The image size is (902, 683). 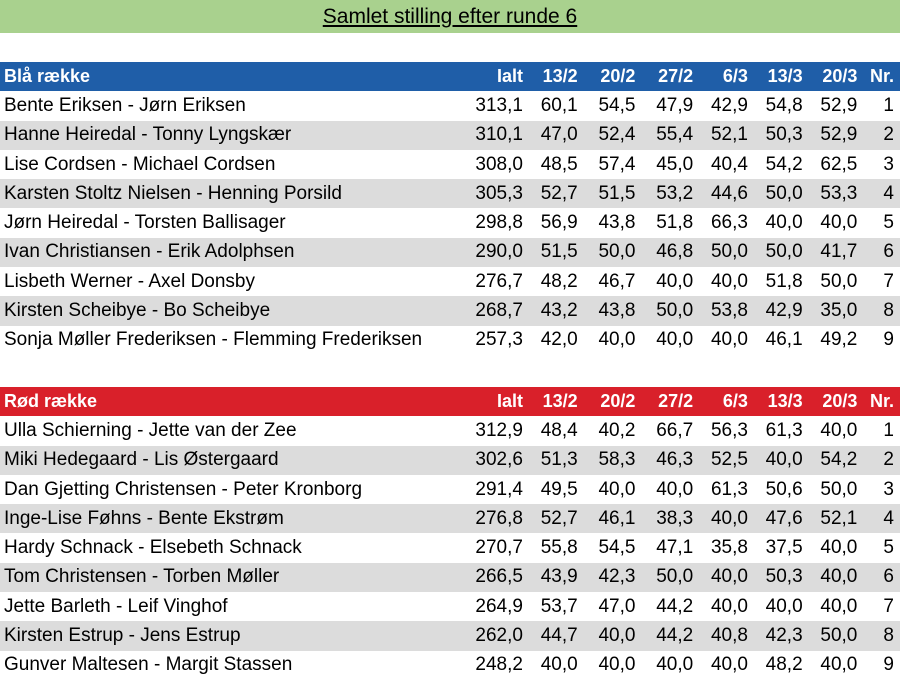 What do you see at coordinates (784, 311) in the screenshot?
I see `score-round-5: 42,9` at bounding box center [784, 311].